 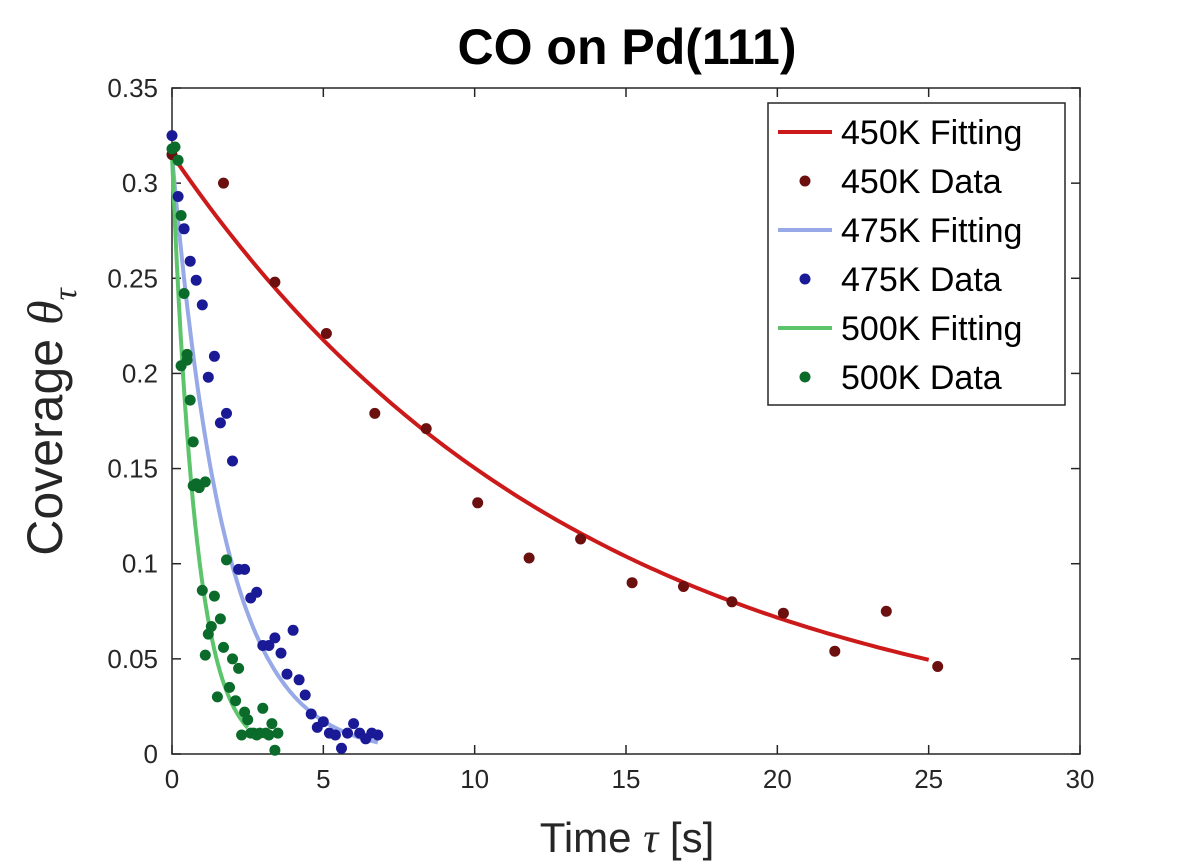 What do you see at coordinates (140, 183) in the screenshot?
I see `y-tick-label: 0.3` at bounding box center [140, 183].